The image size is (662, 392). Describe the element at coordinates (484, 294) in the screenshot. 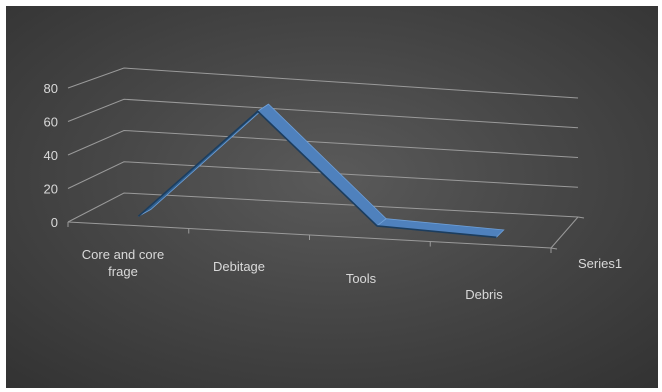

I see `x-tick-label: Debris` at that location.